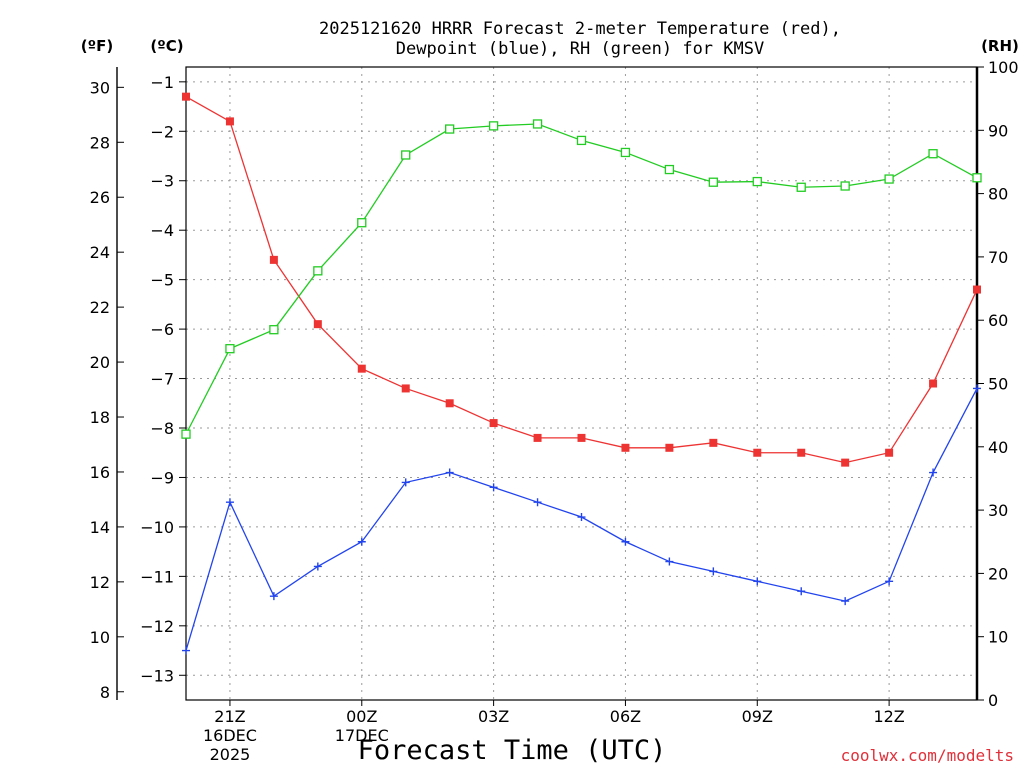 This screenshot has width=1024, height=768. I want to click on celsius-unit-label: (ºC), so click(166, 46).